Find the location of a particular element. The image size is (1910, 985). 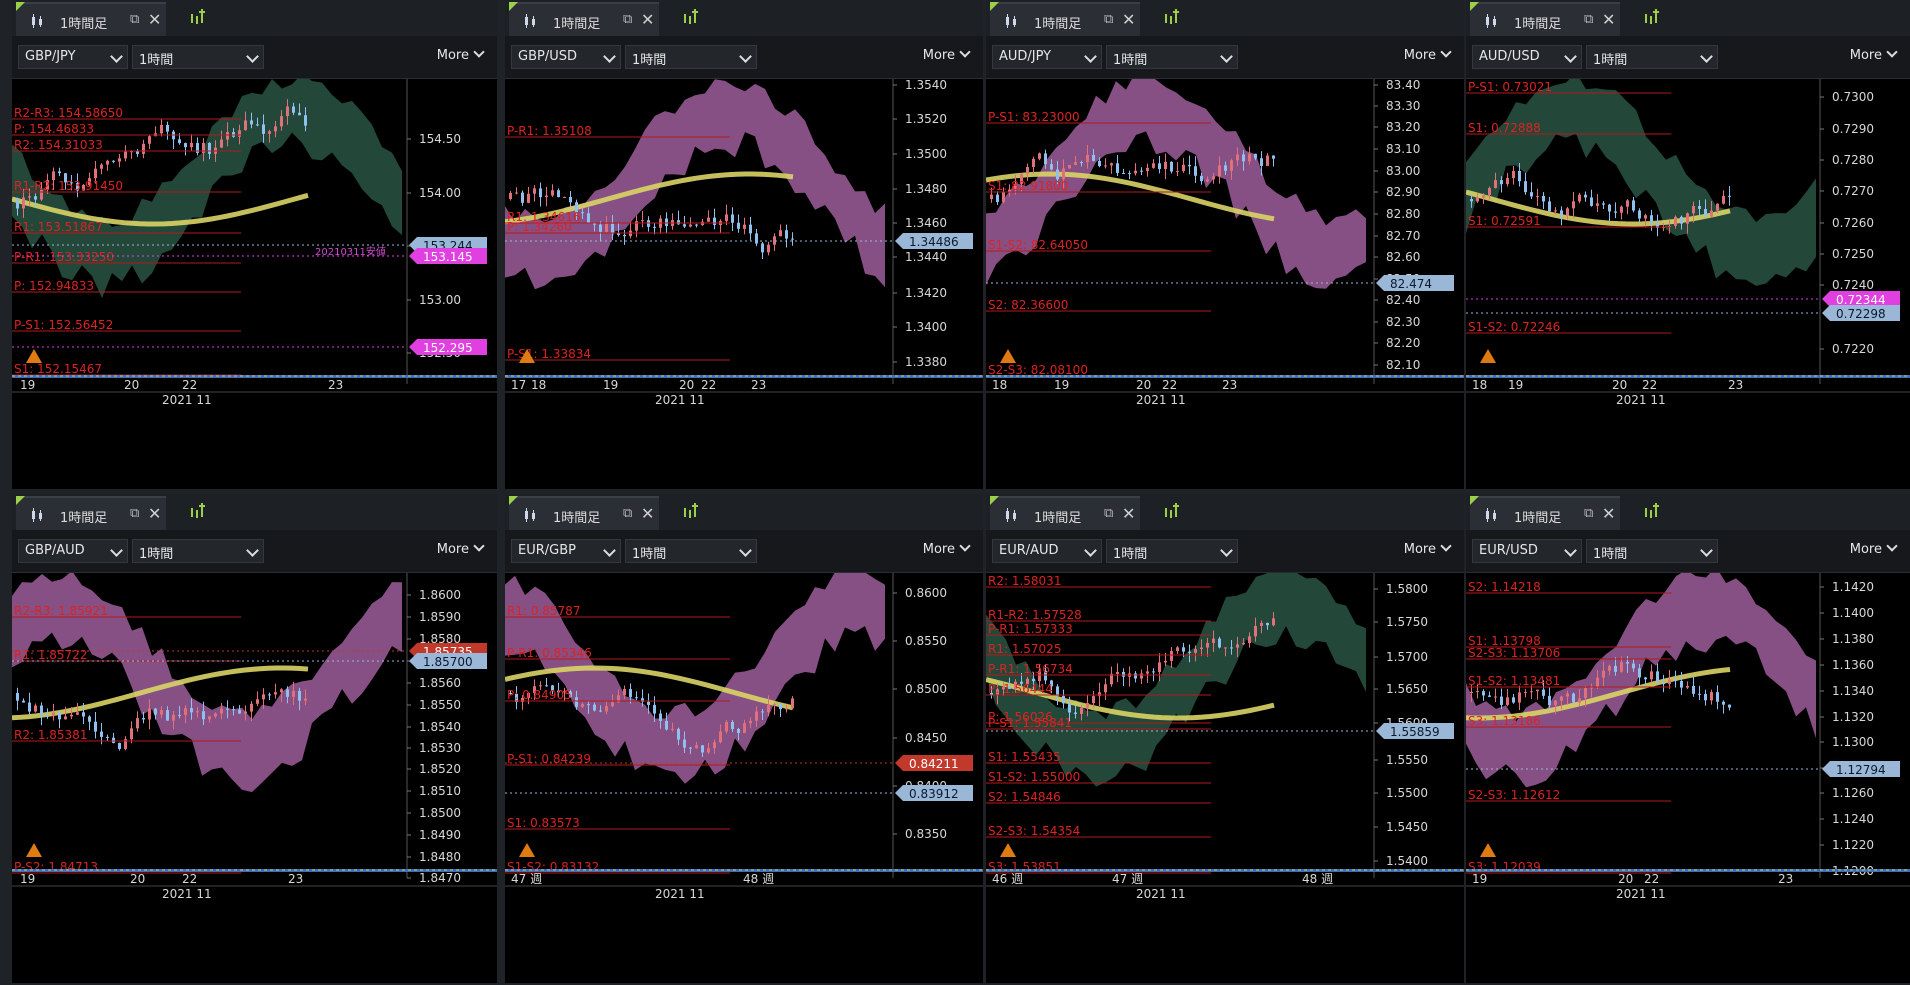

svg-text: 83.20 is located at coordinates (1403, 127).